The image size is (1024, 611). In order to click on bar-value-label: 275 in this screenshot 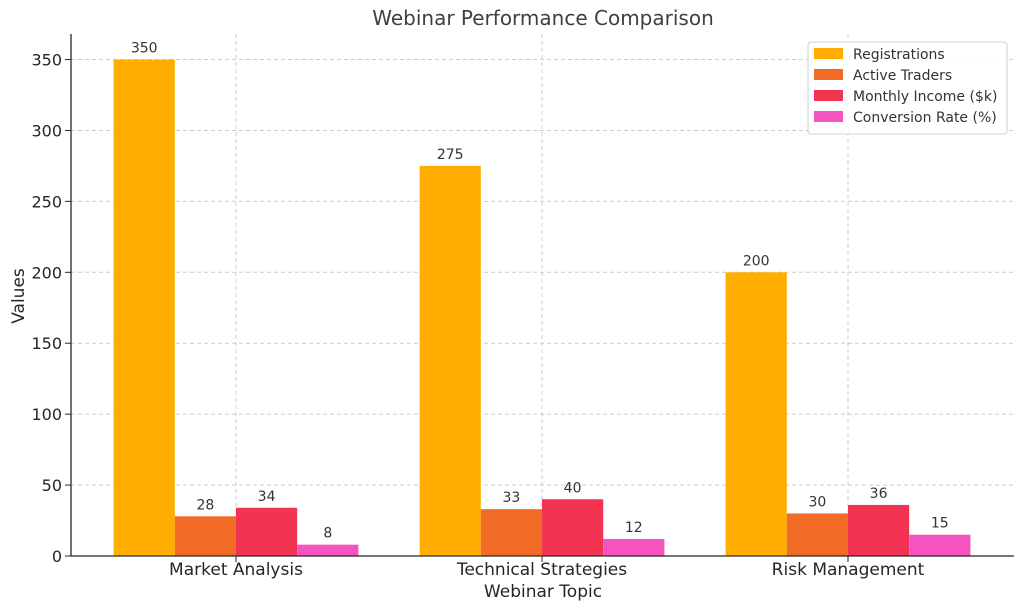, I will do `click(450, 155)`.